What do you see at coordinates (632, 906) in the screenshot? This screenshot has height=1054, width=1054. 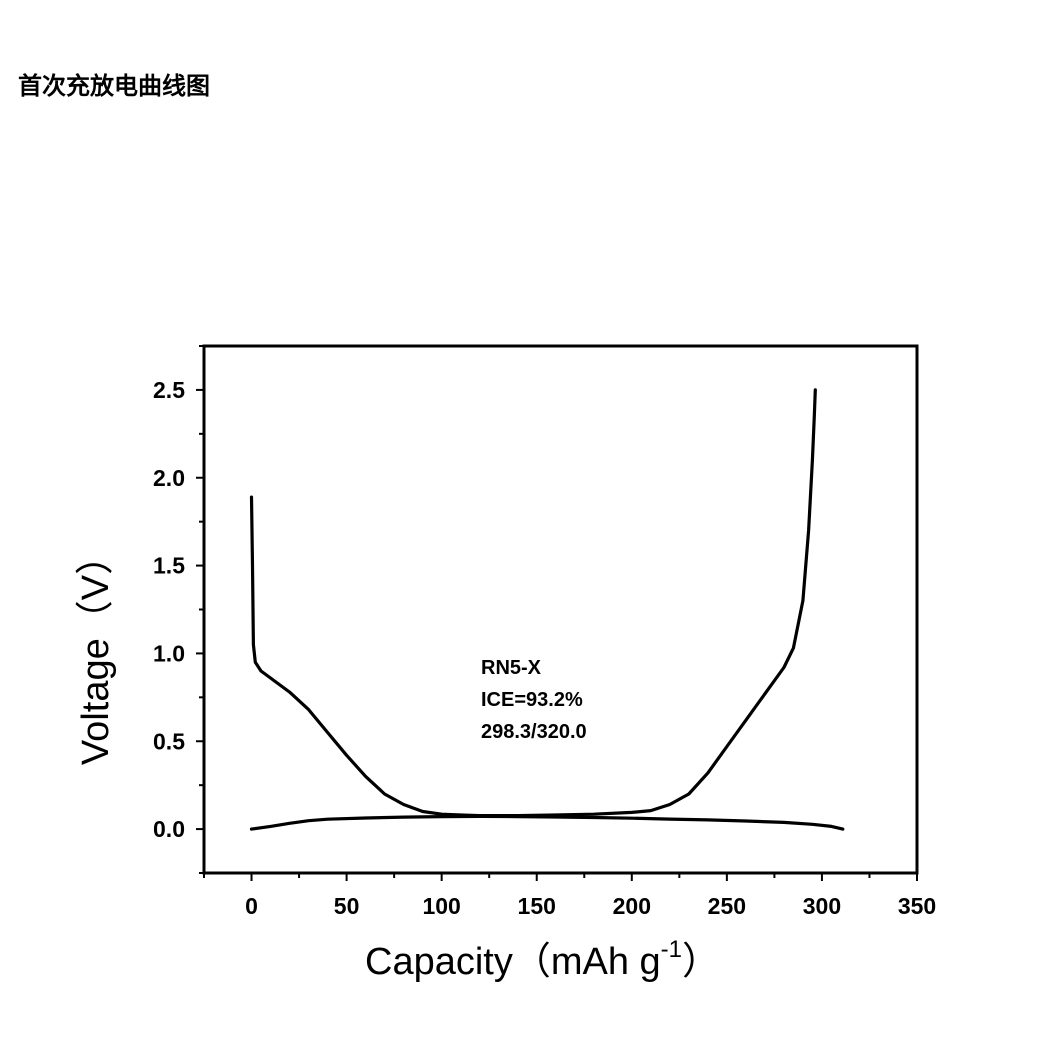 I see `x-tick-label: 200` at bounding box center [632, 906].